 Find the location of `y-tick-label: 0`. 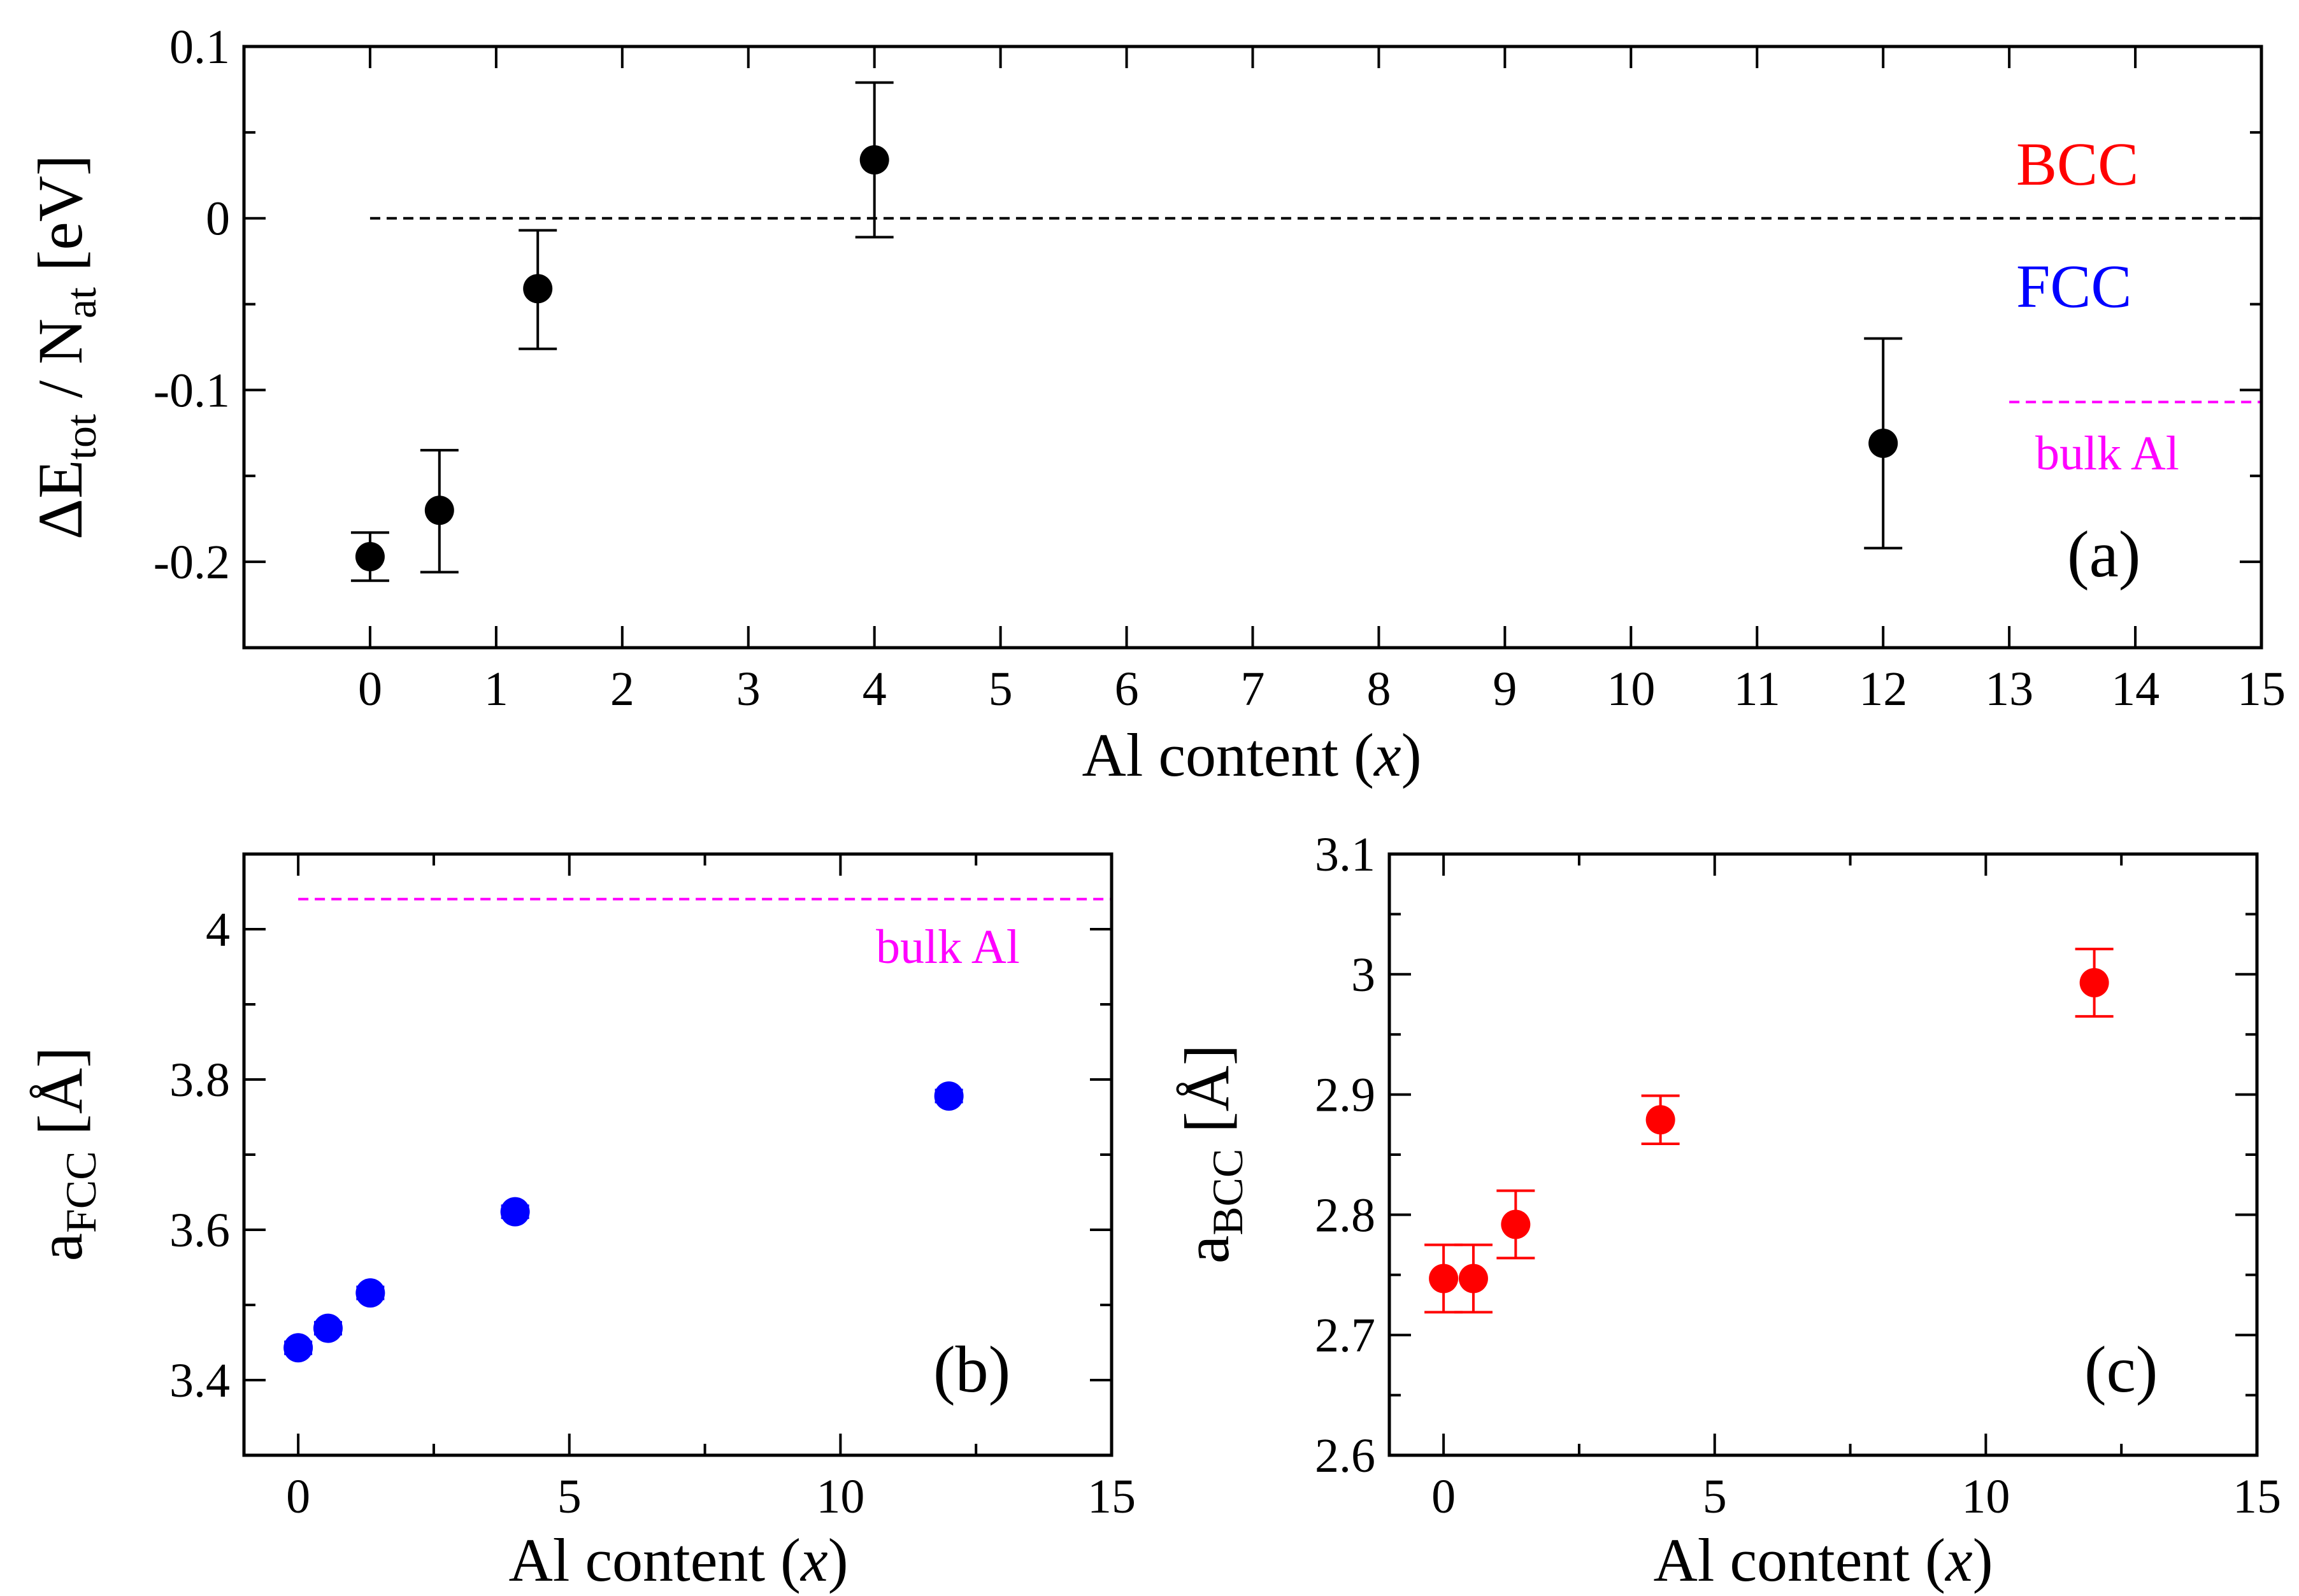

y-tick-label: 0 is located at coordinates (218, 219).